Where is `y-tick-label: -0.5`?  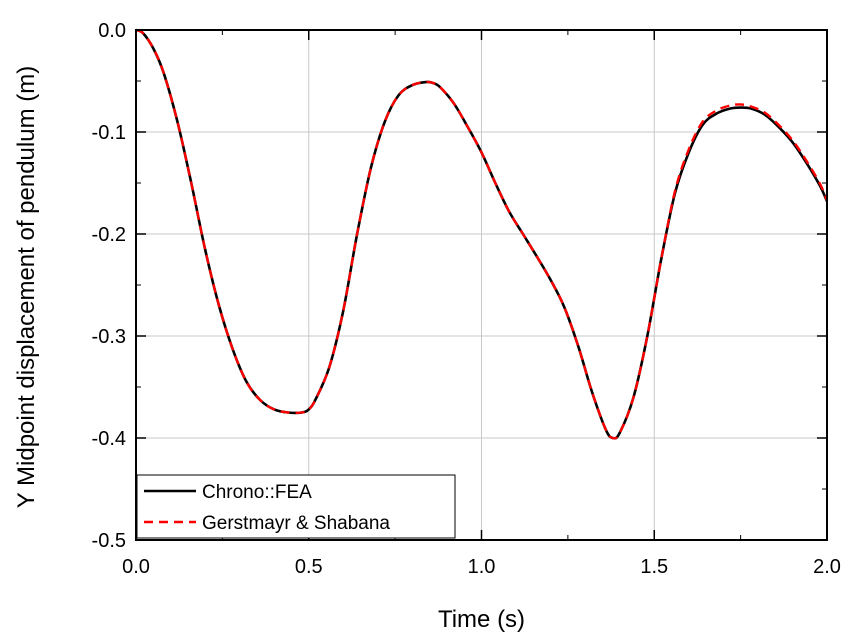
y-tick-label: -0.5 is located at coordinates (109, 541).